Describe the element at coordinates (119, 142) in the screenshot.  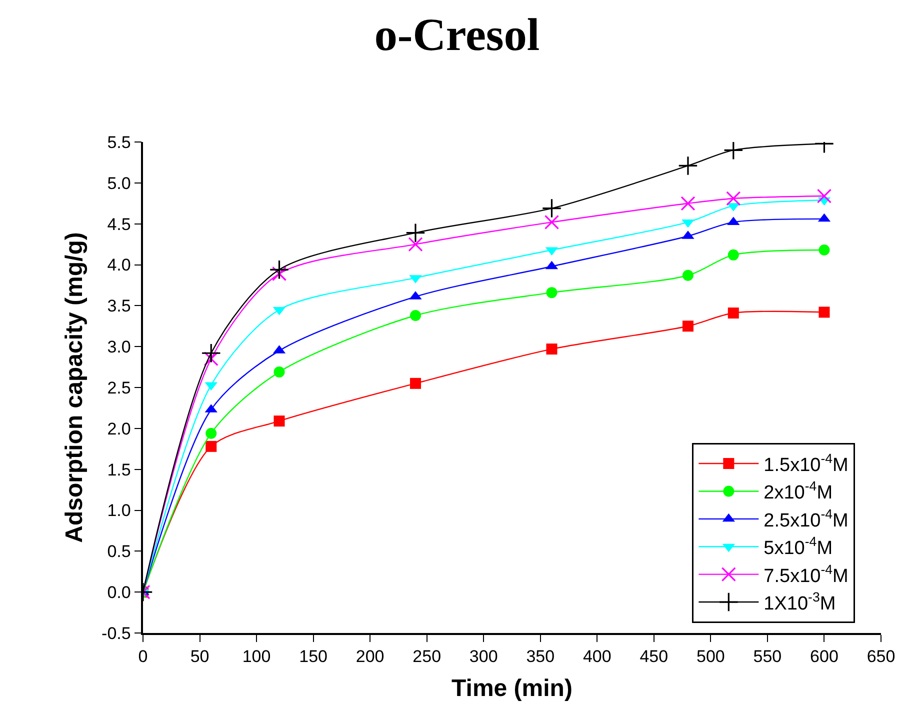
I see `y-tick-label: 5.5` at that location.